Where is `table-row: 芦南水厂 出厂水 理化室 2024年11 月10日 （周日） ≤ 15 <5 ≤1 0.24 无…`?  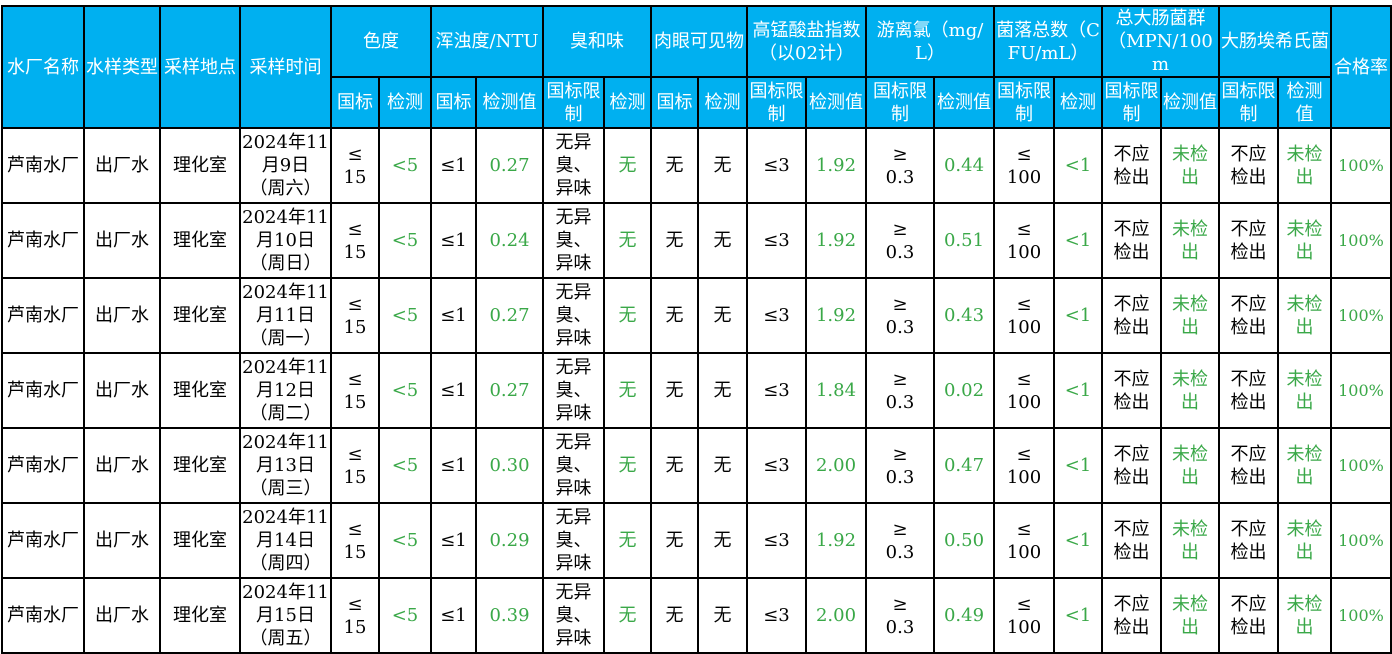 table-row: 芦南水厂 出厂水 理化室 2024年11 月10日 （周日） ≤ 15 <5 ≤1 0.24 无… is located at coordinates (696, 240).